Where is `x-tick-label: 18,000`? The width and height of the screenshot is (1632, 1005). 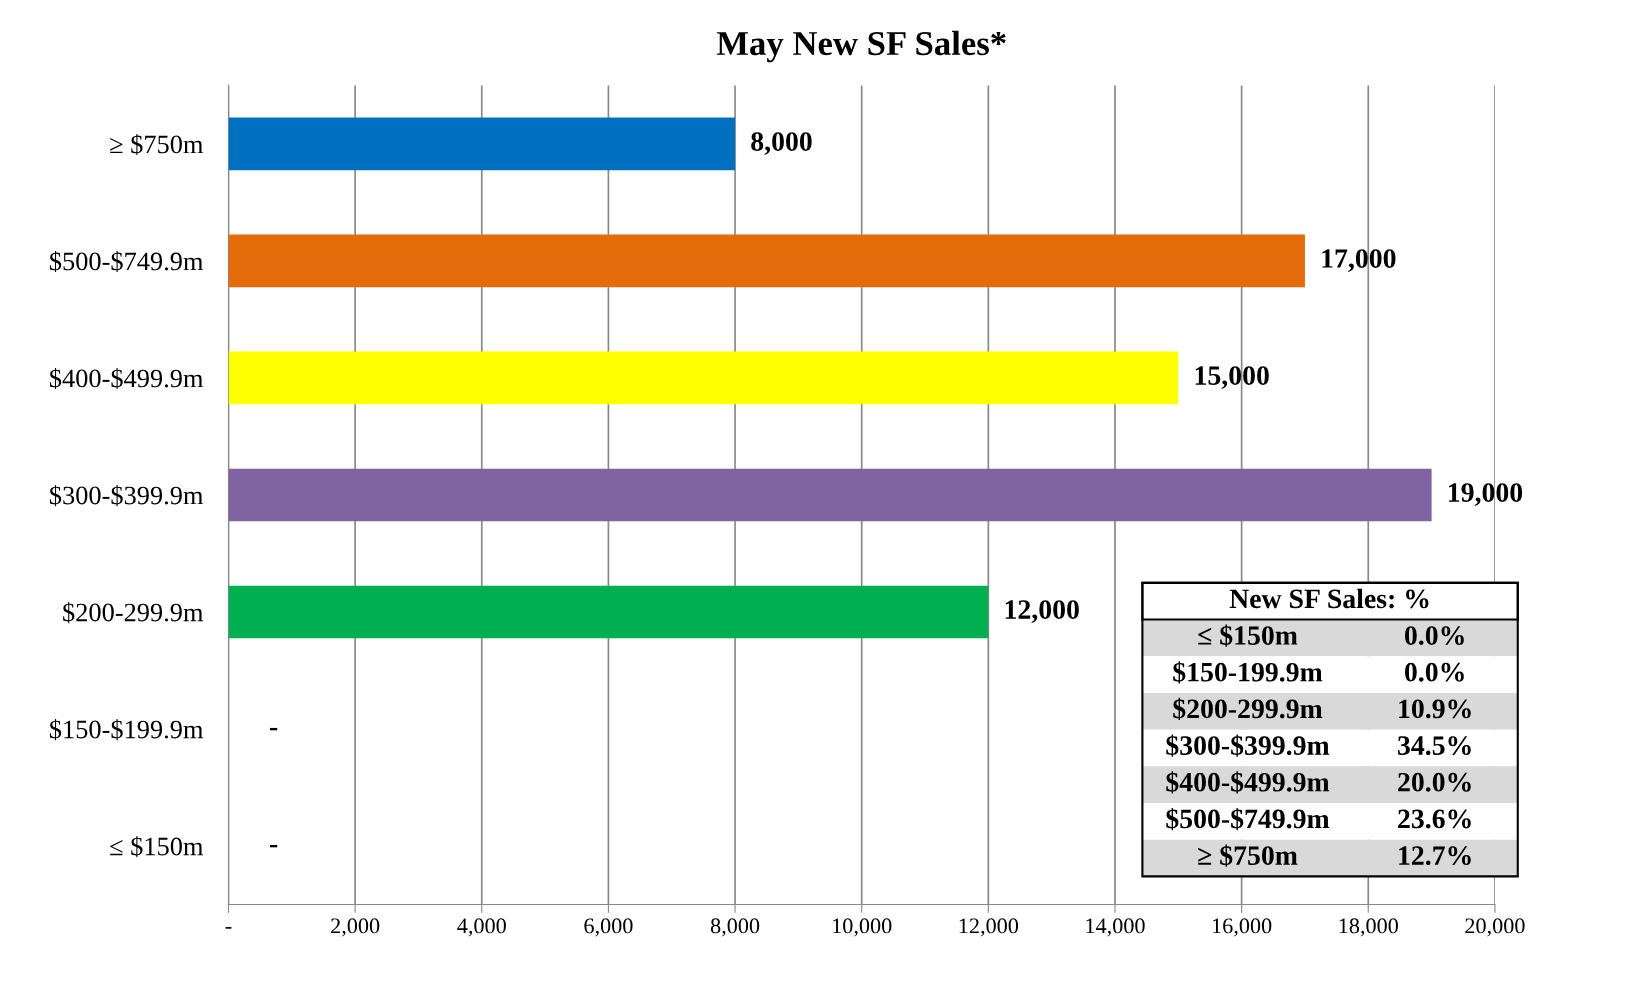
x-tick-label: 18,000 is located at coordinates (1368, 927).